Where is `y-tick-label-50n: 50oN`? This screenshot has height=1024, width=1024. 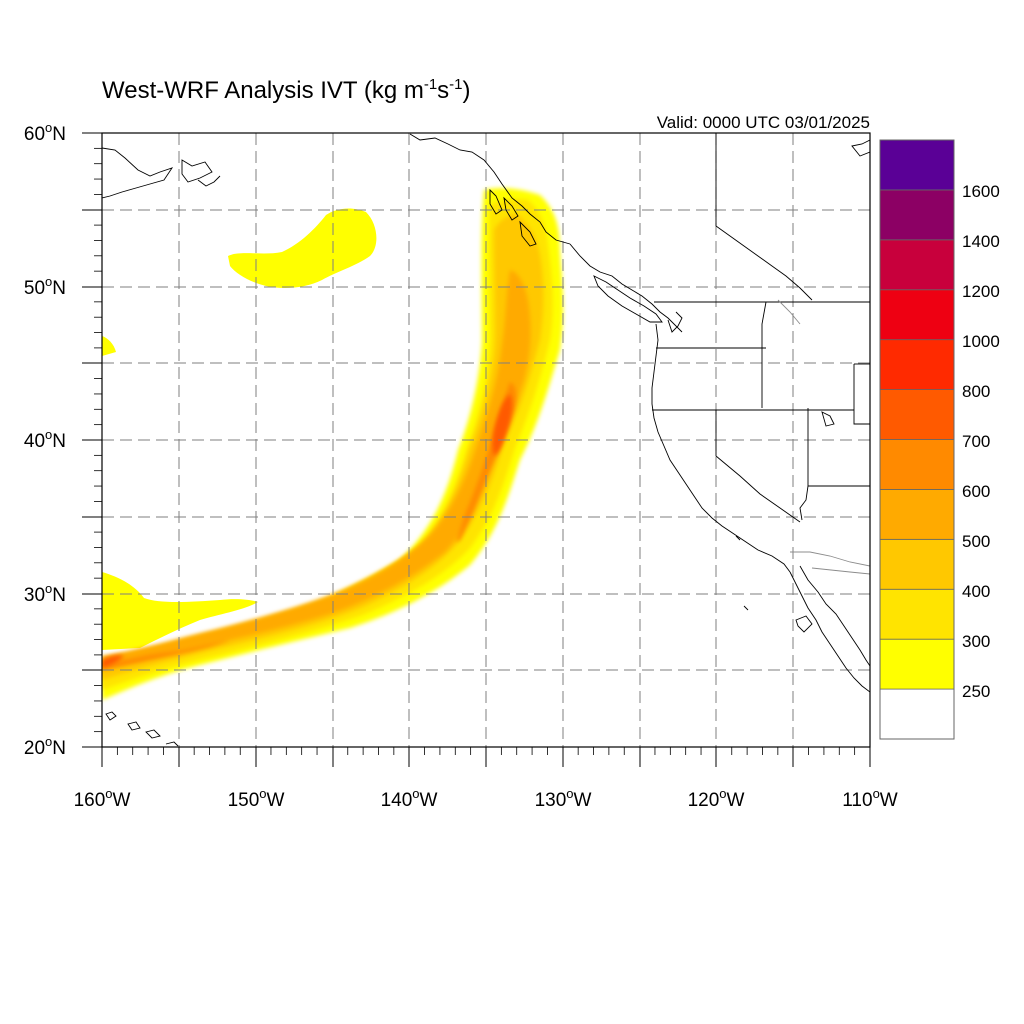 y-tick-label-50n: 50oN is located at coordinates (45, 286).